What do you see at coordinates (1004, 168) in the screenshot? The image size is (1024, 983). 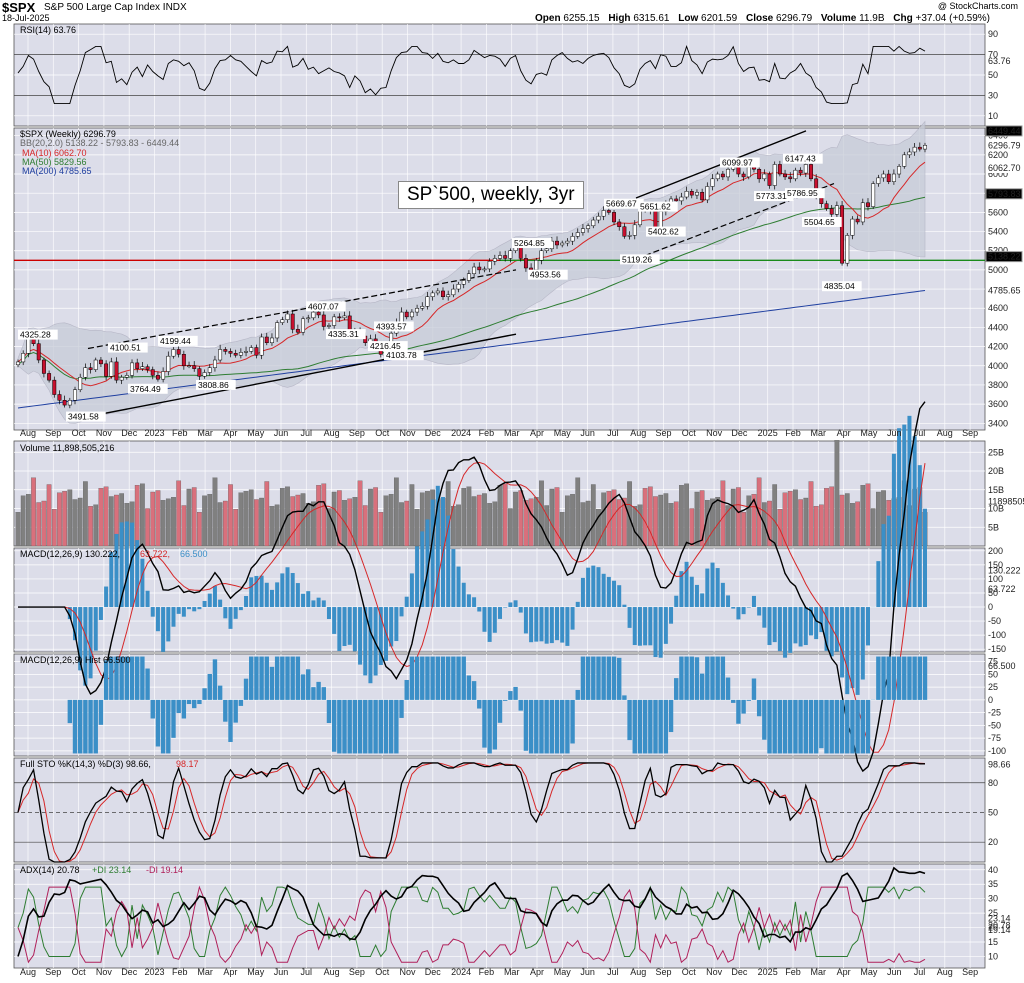 I see `price-right-tag` at bounding box center [1004, 168].